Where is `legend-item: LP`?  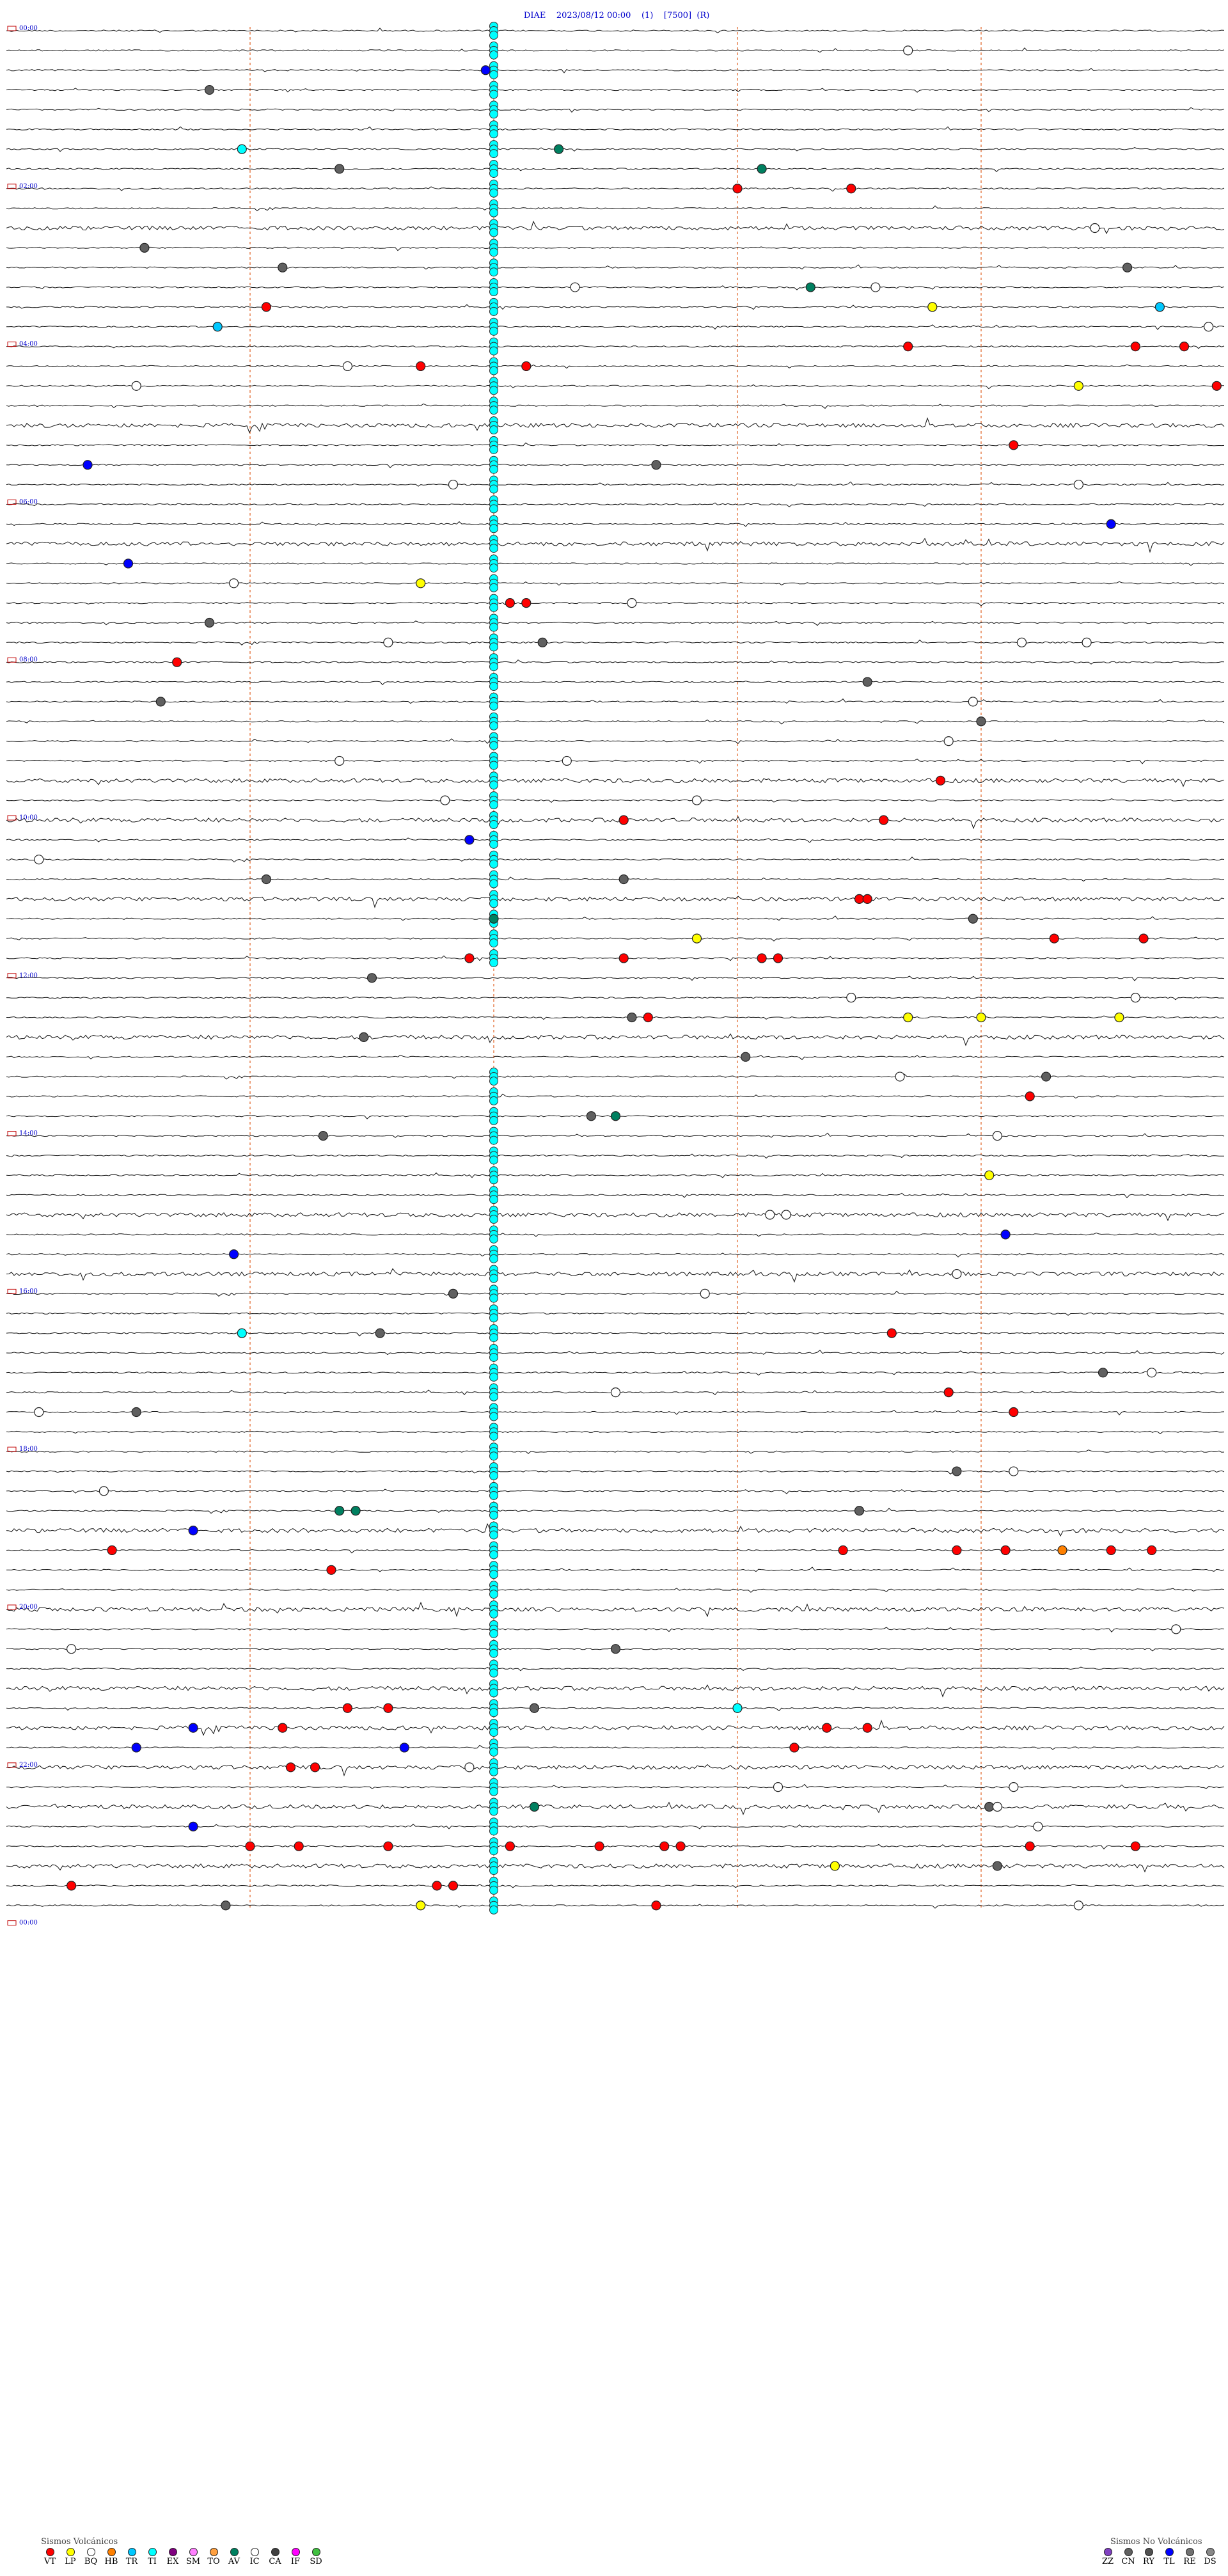
legend-item: LP is located at coordinates (70, 2557).